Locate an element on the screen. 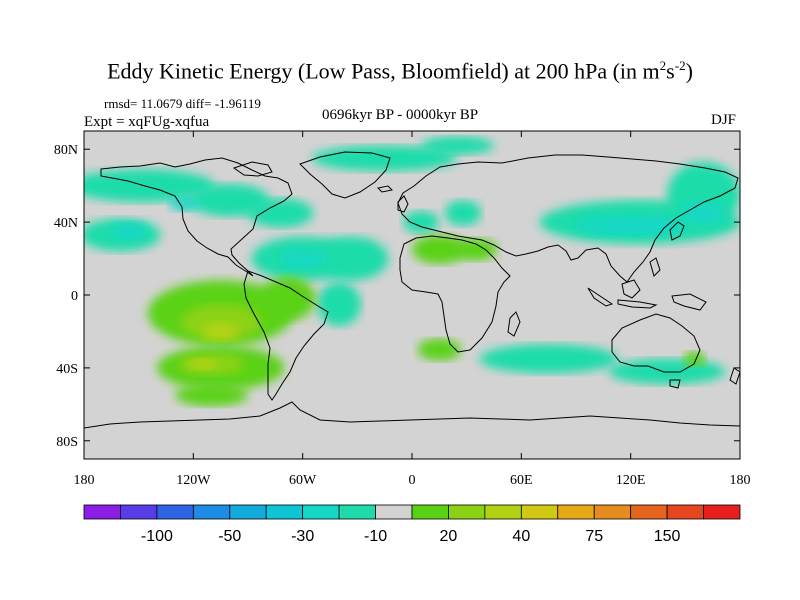 This screenshot has height=600, width=800. experiment-label: Expt = xqFUg-xqfua is located at coordinates (147, 122).